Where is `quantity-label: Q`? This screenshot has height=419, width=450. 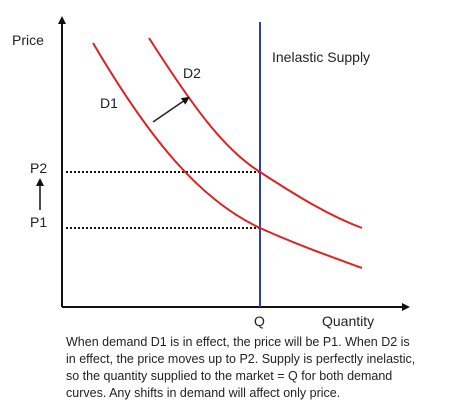 quantity-label: Q is located at coordinates (259, 321).